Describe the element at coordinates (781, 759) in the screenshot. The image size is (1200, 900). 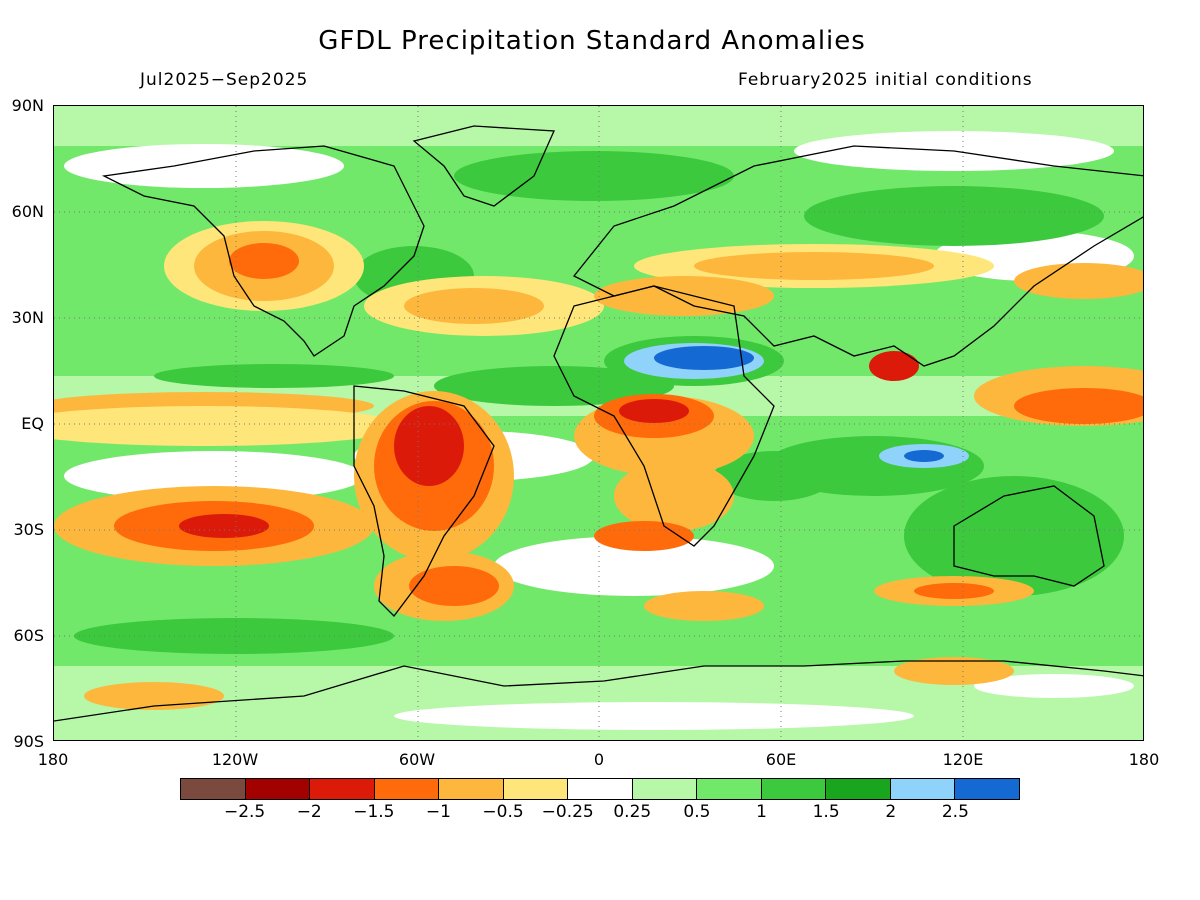
I see `lon-label-60e: 60E` at that location.